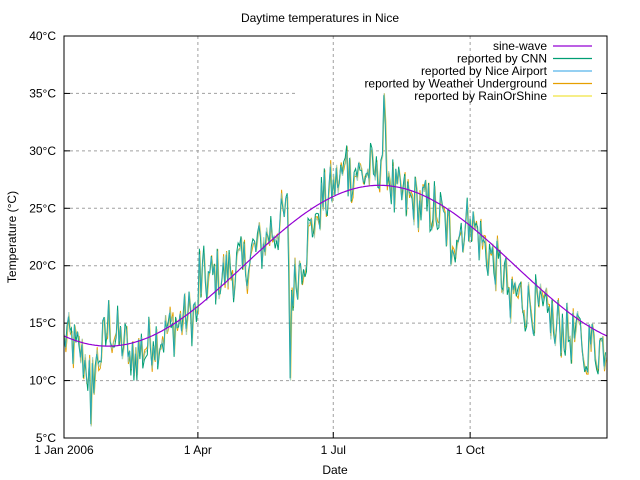 The width and height of the screenshot is (640, 480). What do you see at coordinates (42, 381) in the screenshot?
I see `y-tick-label: 10°C` at bounding box center [42, 381].